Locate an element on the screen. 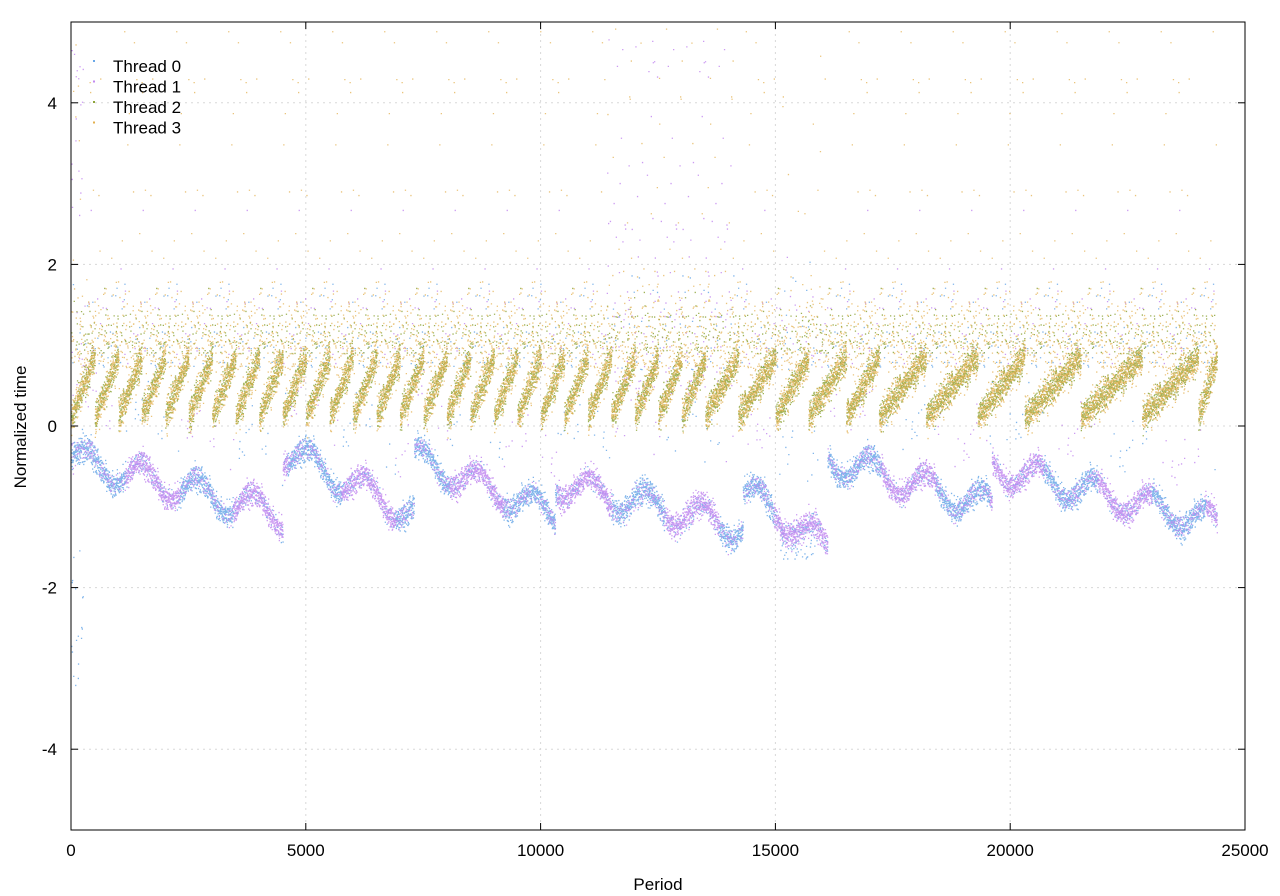 This screenshot has width=1280, height=896. x-axis-title: Period is located at coordinates (657, 884).